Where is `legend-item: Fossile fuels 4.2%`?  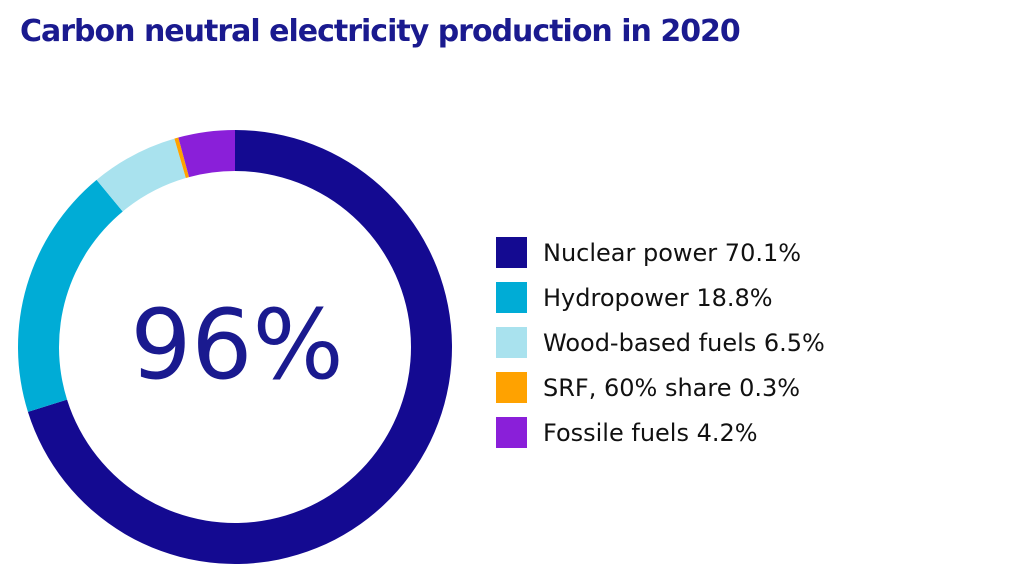
legend-item: Fossile fuels 4.2% is located at coordinates (660, 432).